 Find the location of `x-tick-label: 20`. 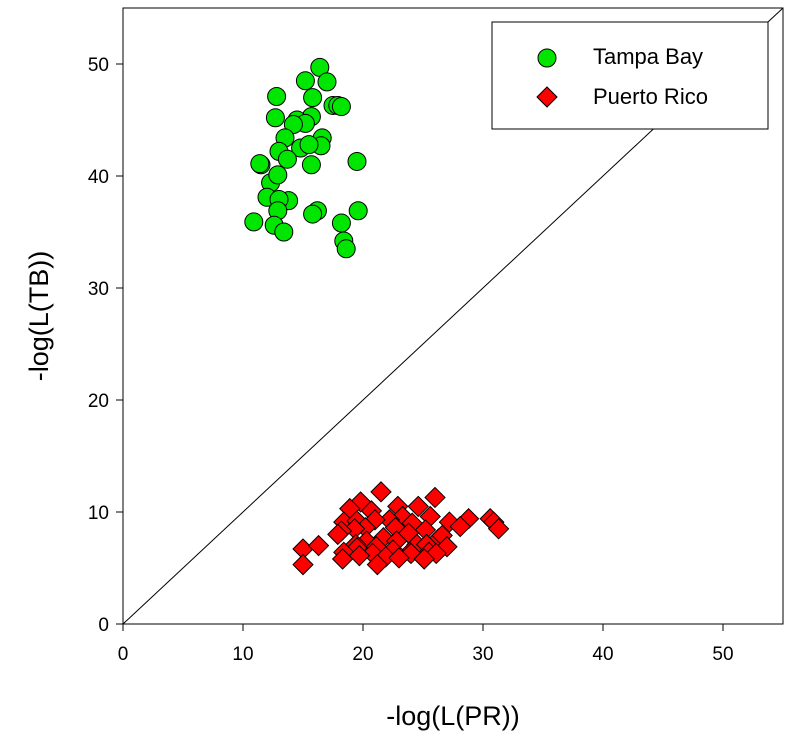

x-tick-label: 20 is located at coordinates (362, 654).